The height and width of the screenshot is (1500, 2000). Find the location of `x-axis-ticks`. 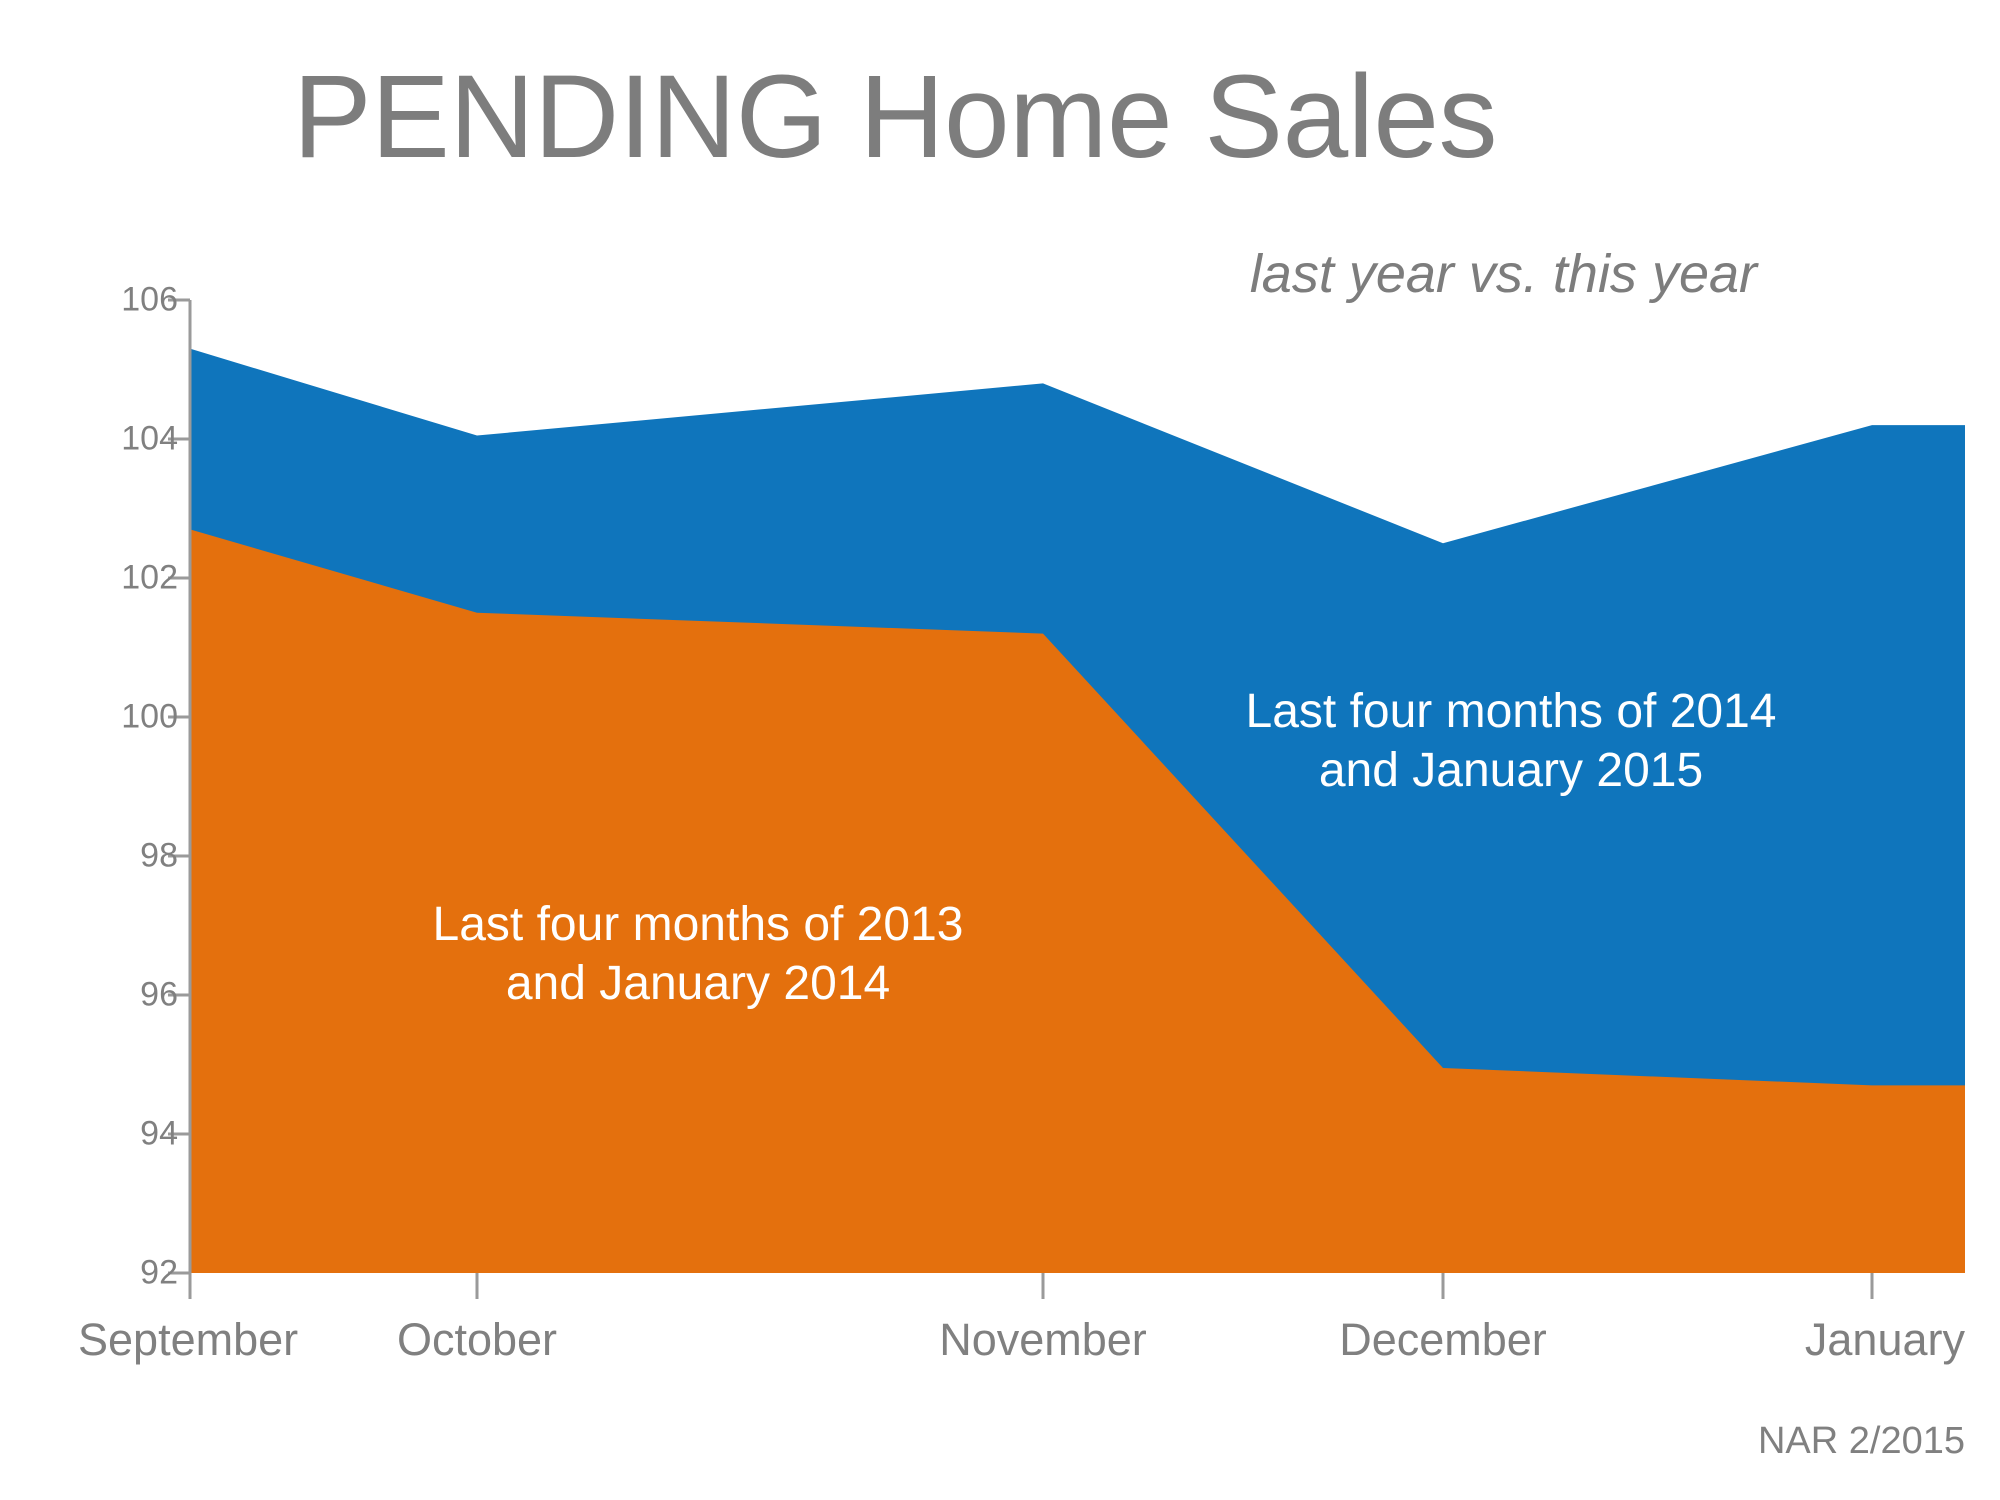

x-axis-ticks is located at coordinates (1031, 1286).